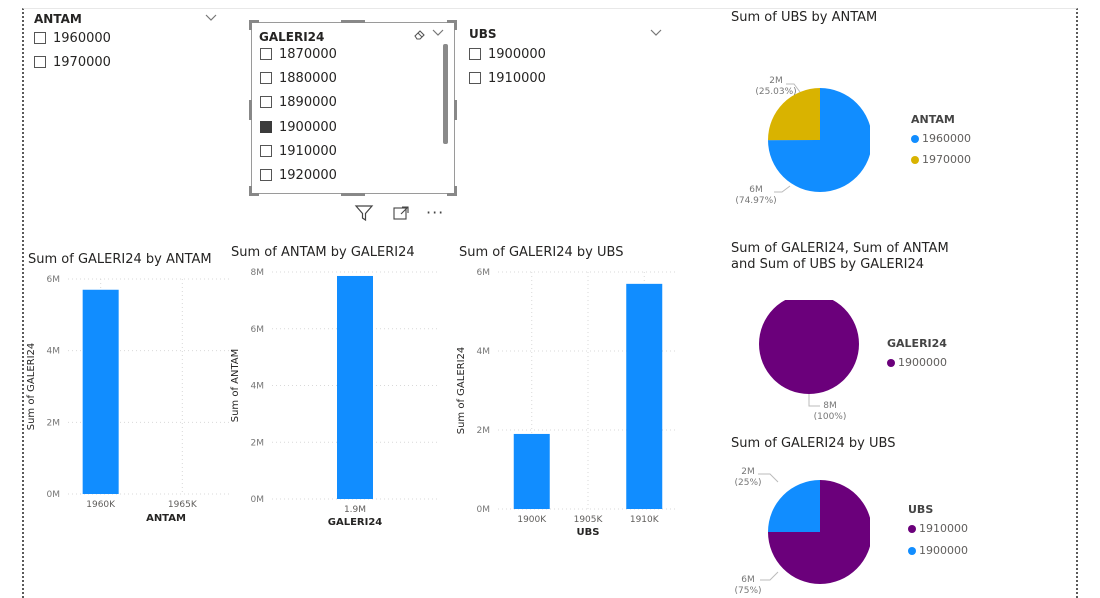  What do you see at coordinates (266, 127) in the screenshot?
I see `checkbox-checked` at bounding box center [266, 127].